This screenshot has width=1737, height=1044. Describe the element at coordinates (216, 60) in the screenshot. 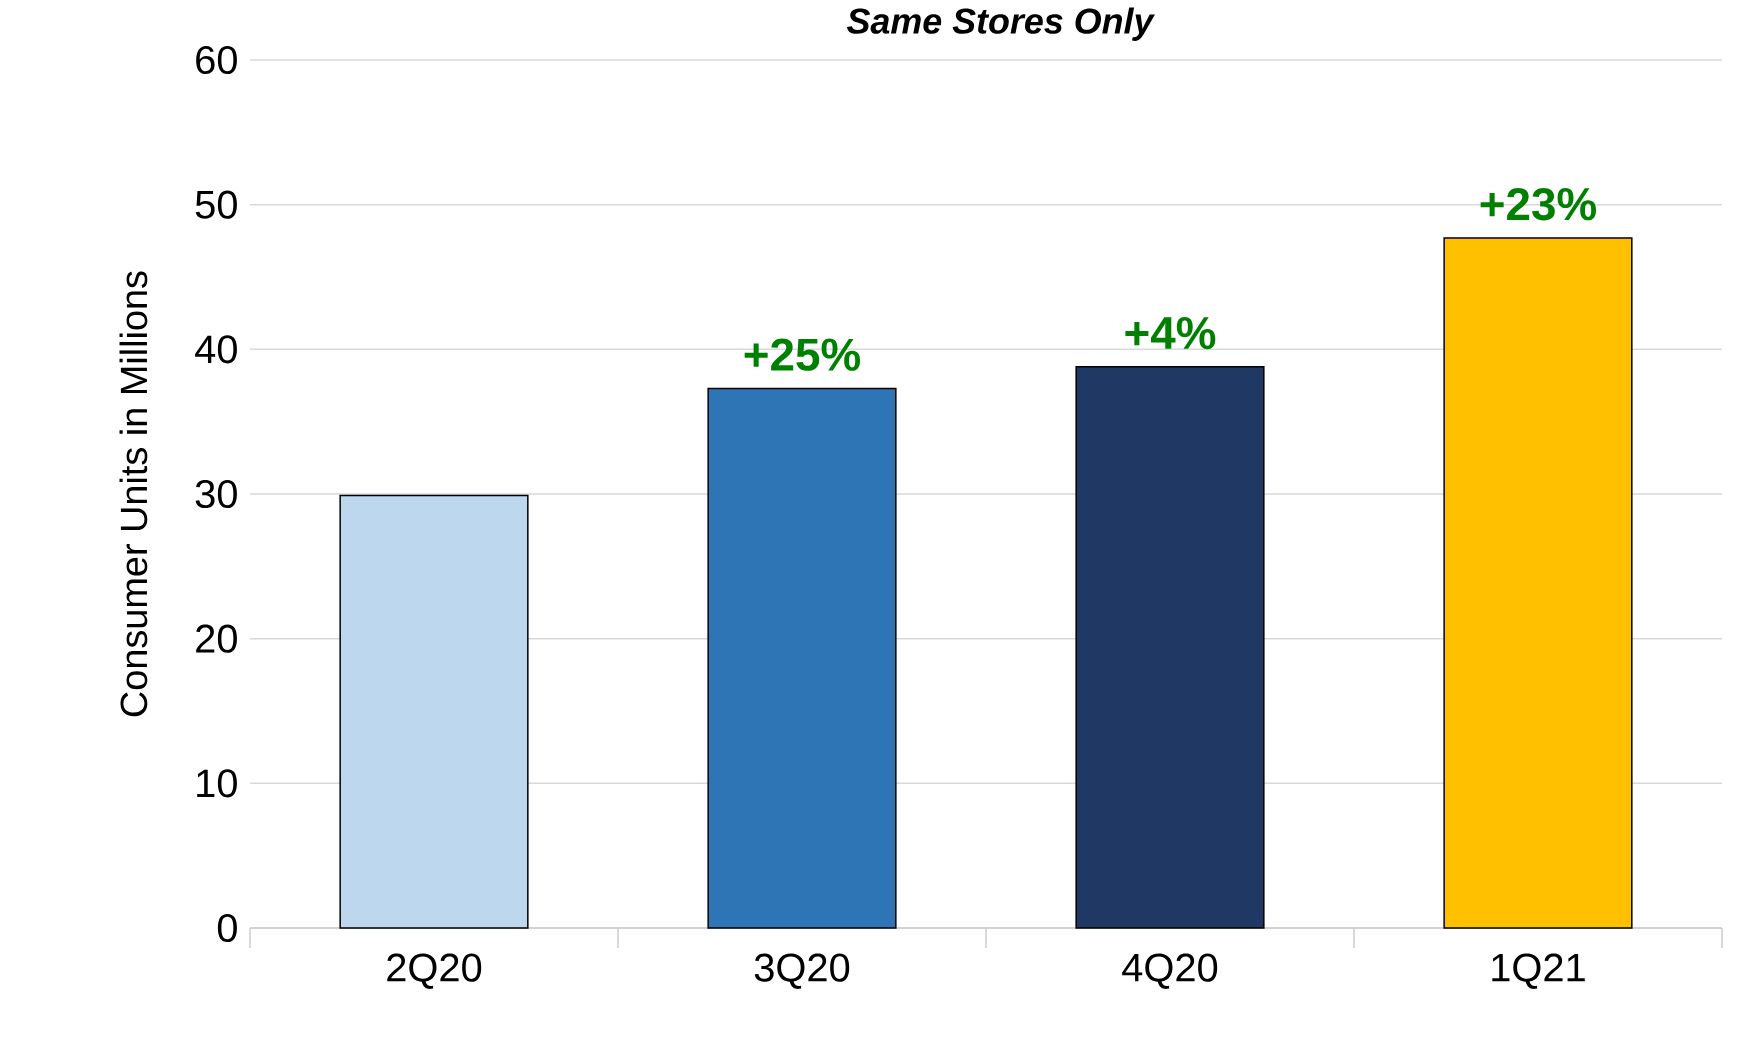

I see `y-tick-label: 60` at that location.